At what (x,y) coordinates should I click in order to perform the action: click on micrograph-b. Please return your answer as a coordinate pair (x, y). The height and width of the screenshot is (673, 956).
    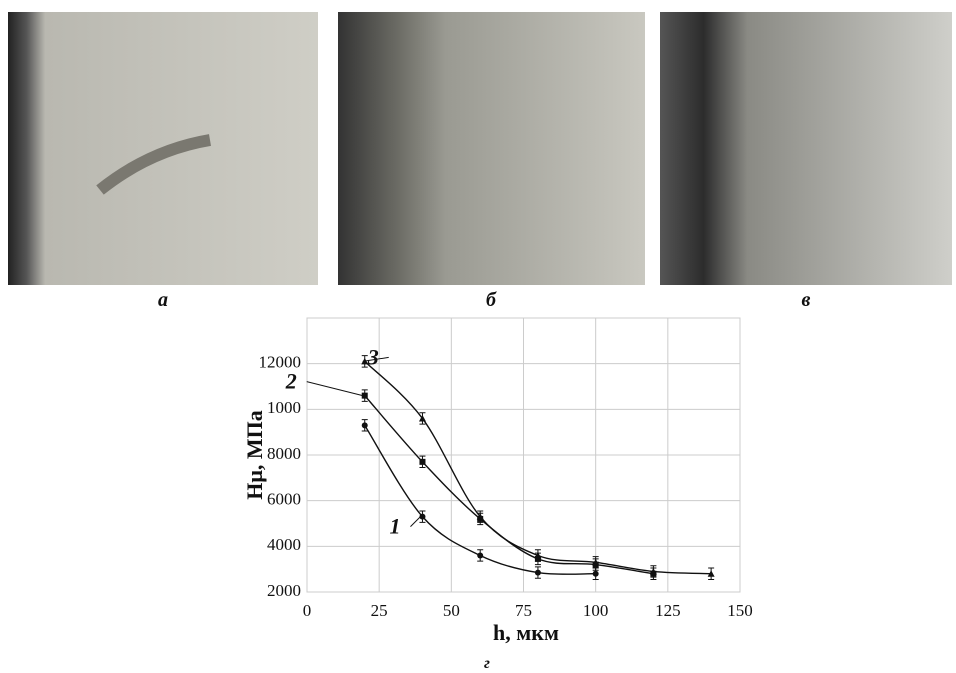
    Looking at the image, I should click on (491, 148).